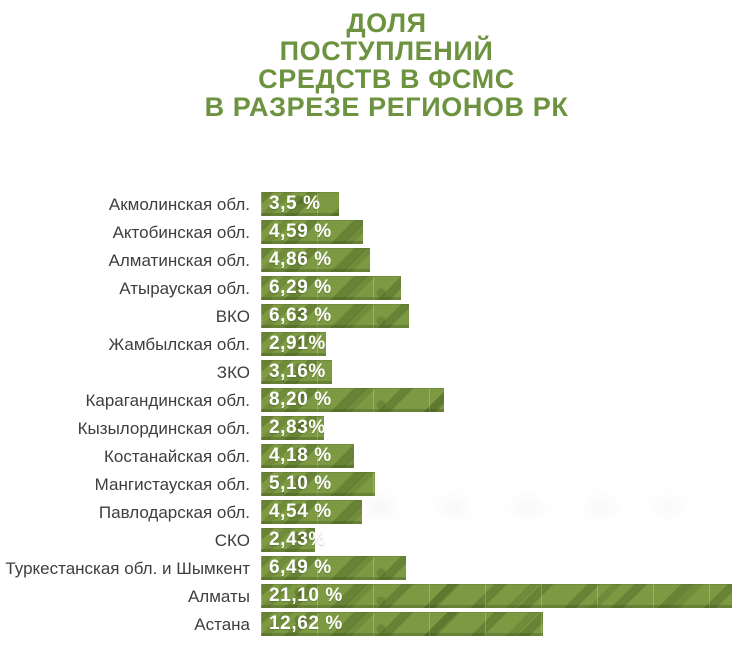 The width and height of the screenshot is (735, 663). I want to click on region-bar: 6,63 %, so click(335, 316).